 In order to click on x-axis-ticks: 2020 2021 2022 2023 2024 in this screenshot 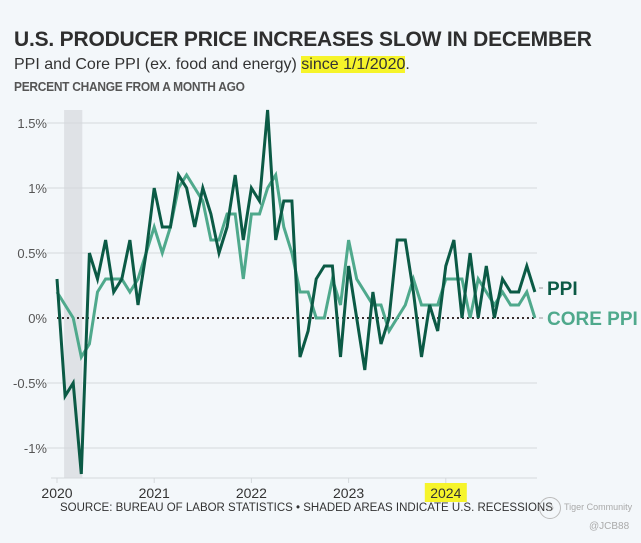, I will do `click(289, 489)`.